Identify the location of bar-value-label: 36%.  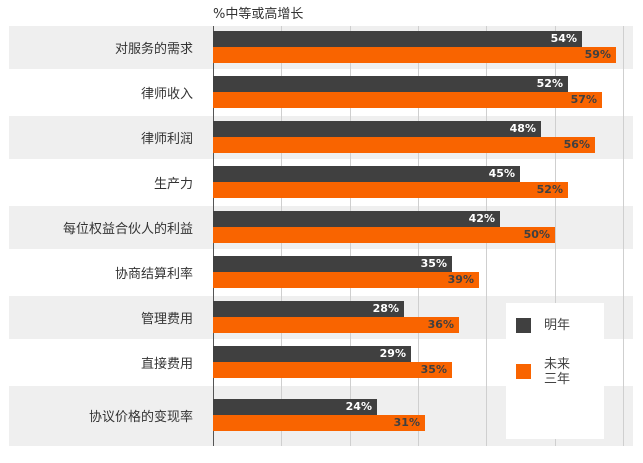
(440, 324).